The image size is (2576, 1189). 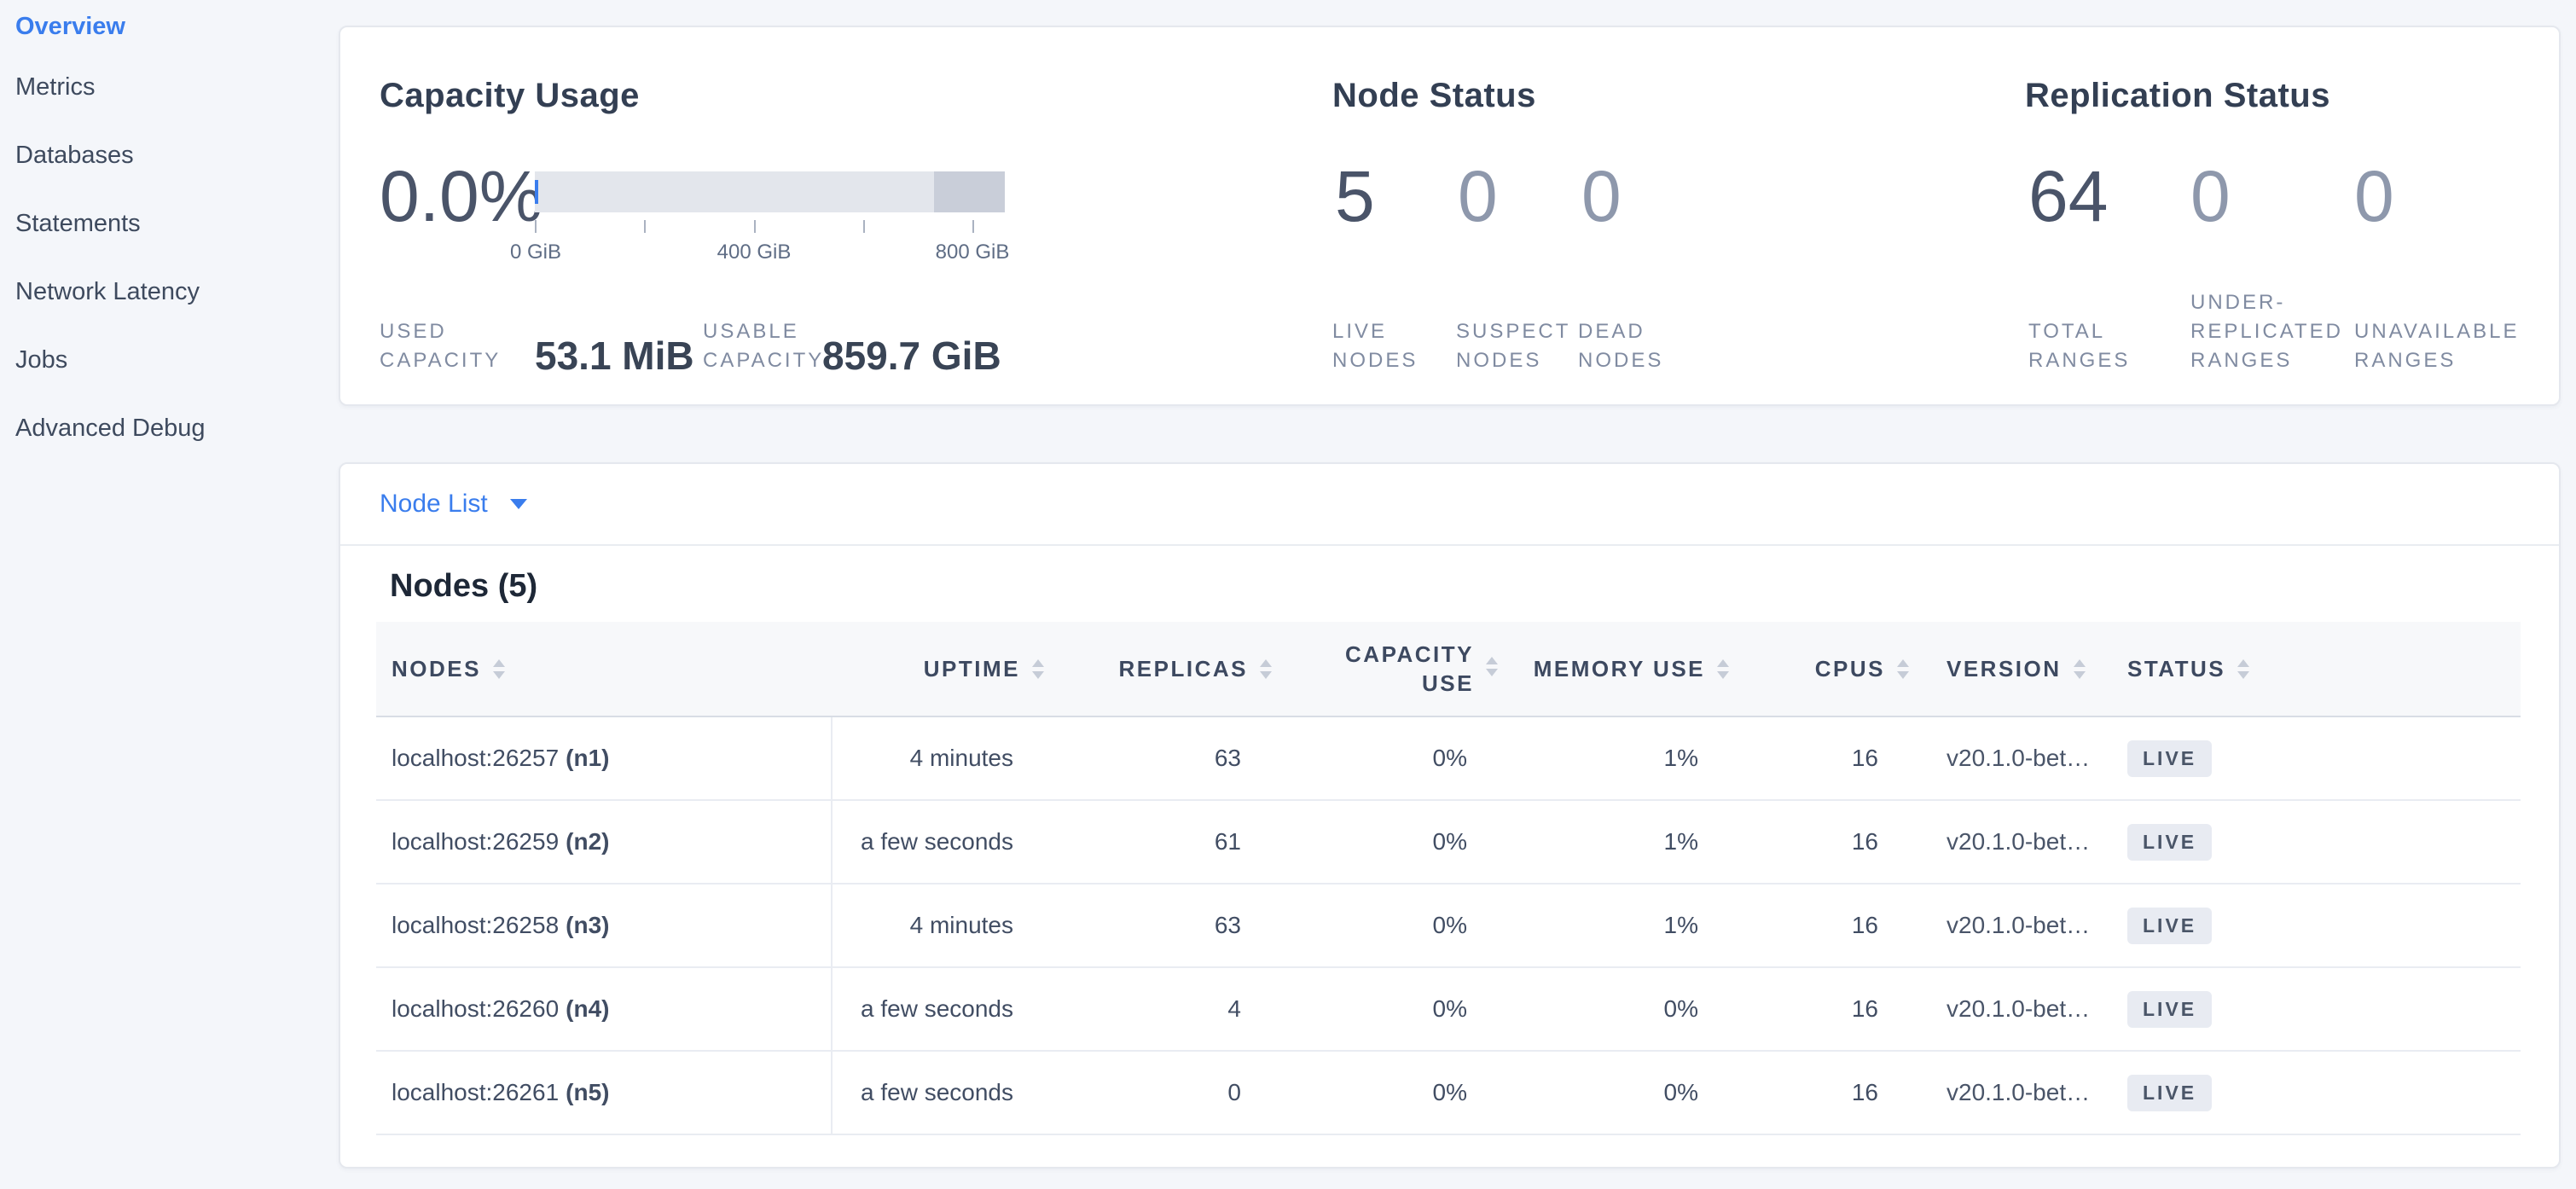 I want to click on usable-capacity-value: 859.7 GiB, so click(x=911, y=356).